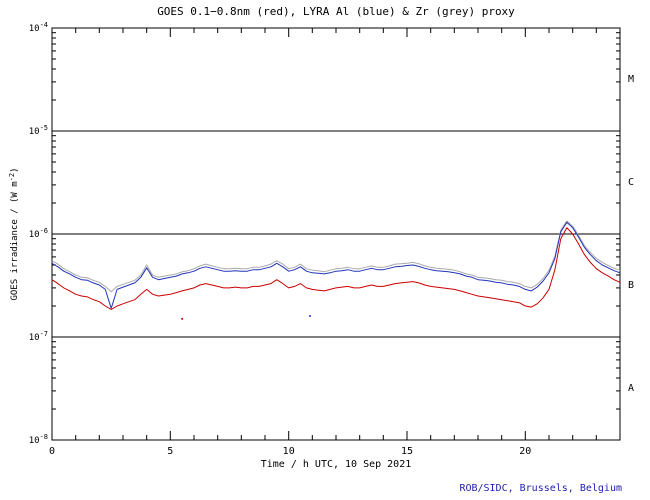  What do you see at coordinates (38, 336) in the screenshot?
I see `y-tick-label: 10⁻⁷` at bounding box center [38, 336].